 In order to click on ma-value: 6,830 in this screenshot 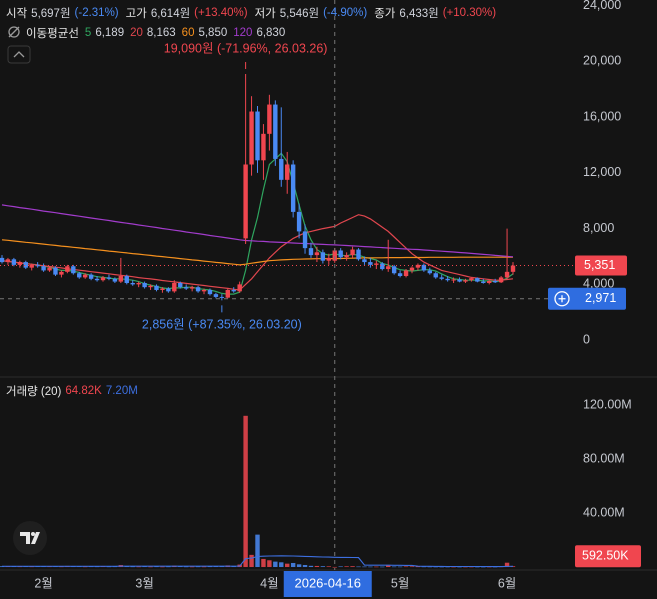, I will do `click(271, 33)`.